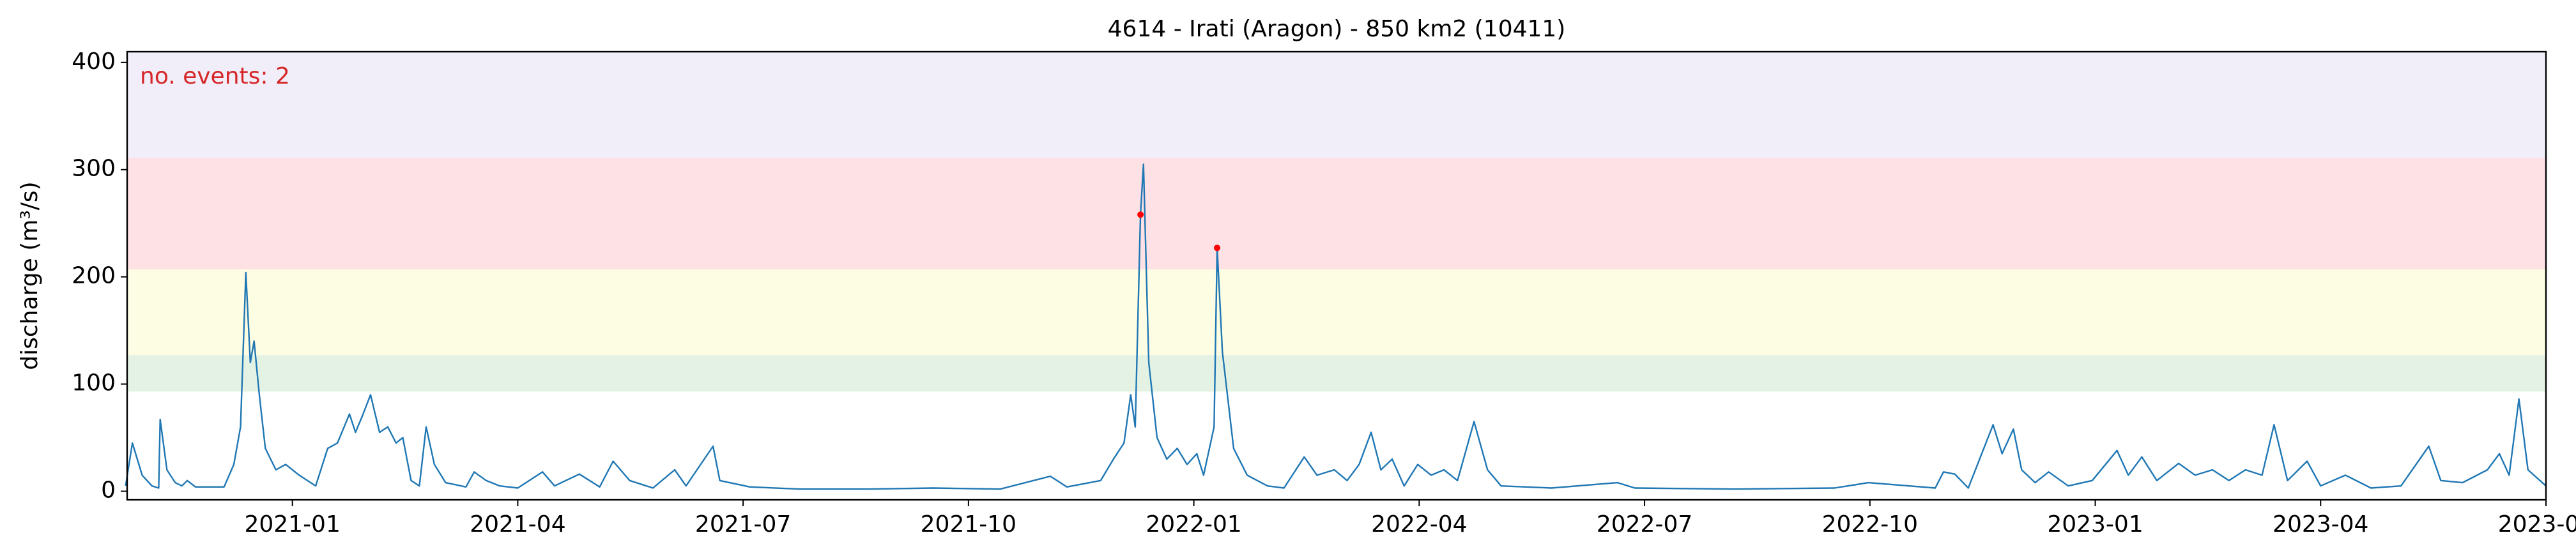 The width and height of the screenshot is (2576, 556). I want to click on x-tick-label: 2021-10, so click(968, 524).